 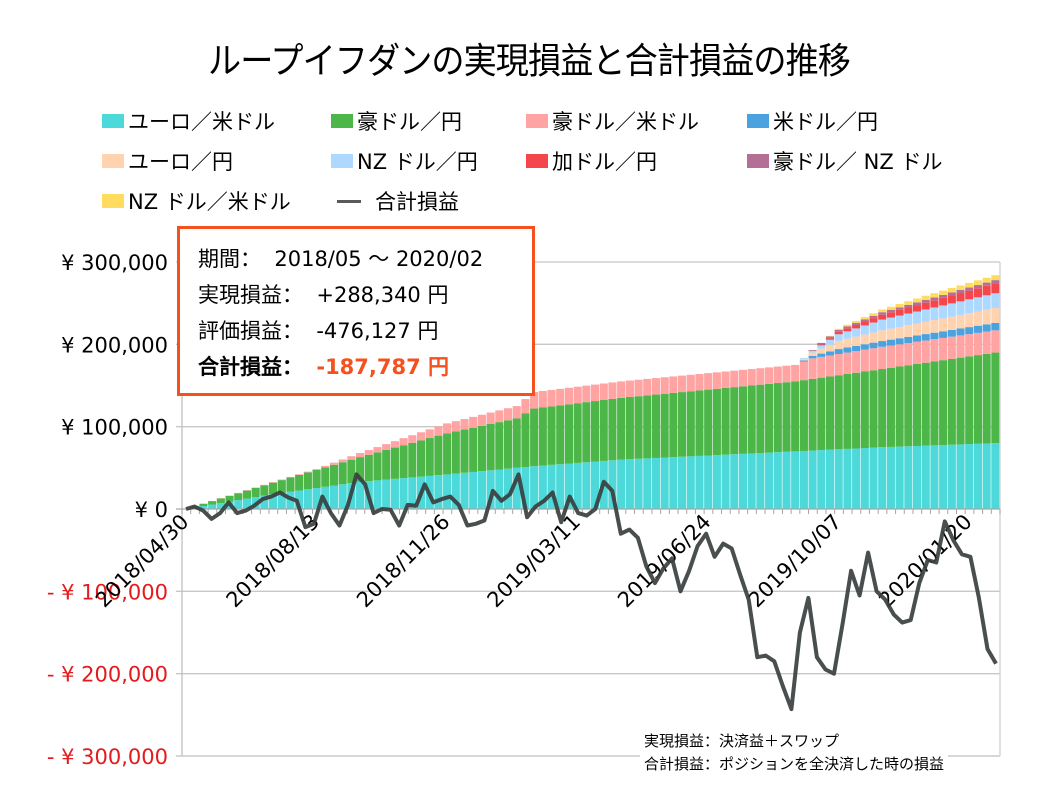 I want to click on unrealized-label: 評価損益：, so click(x=250, y=331).